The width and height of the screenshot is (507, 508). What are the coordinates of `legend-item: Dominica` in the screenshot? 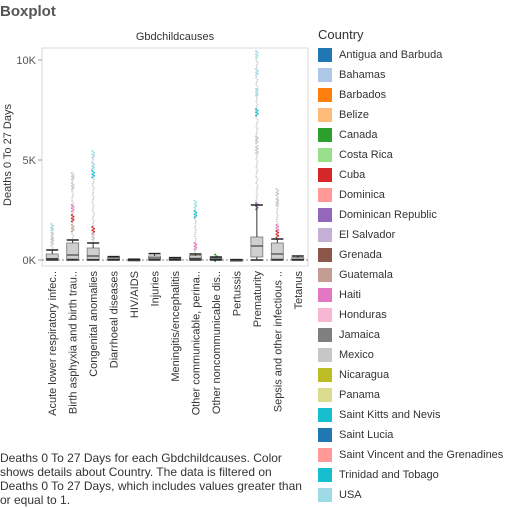 It's located at (412, 195).